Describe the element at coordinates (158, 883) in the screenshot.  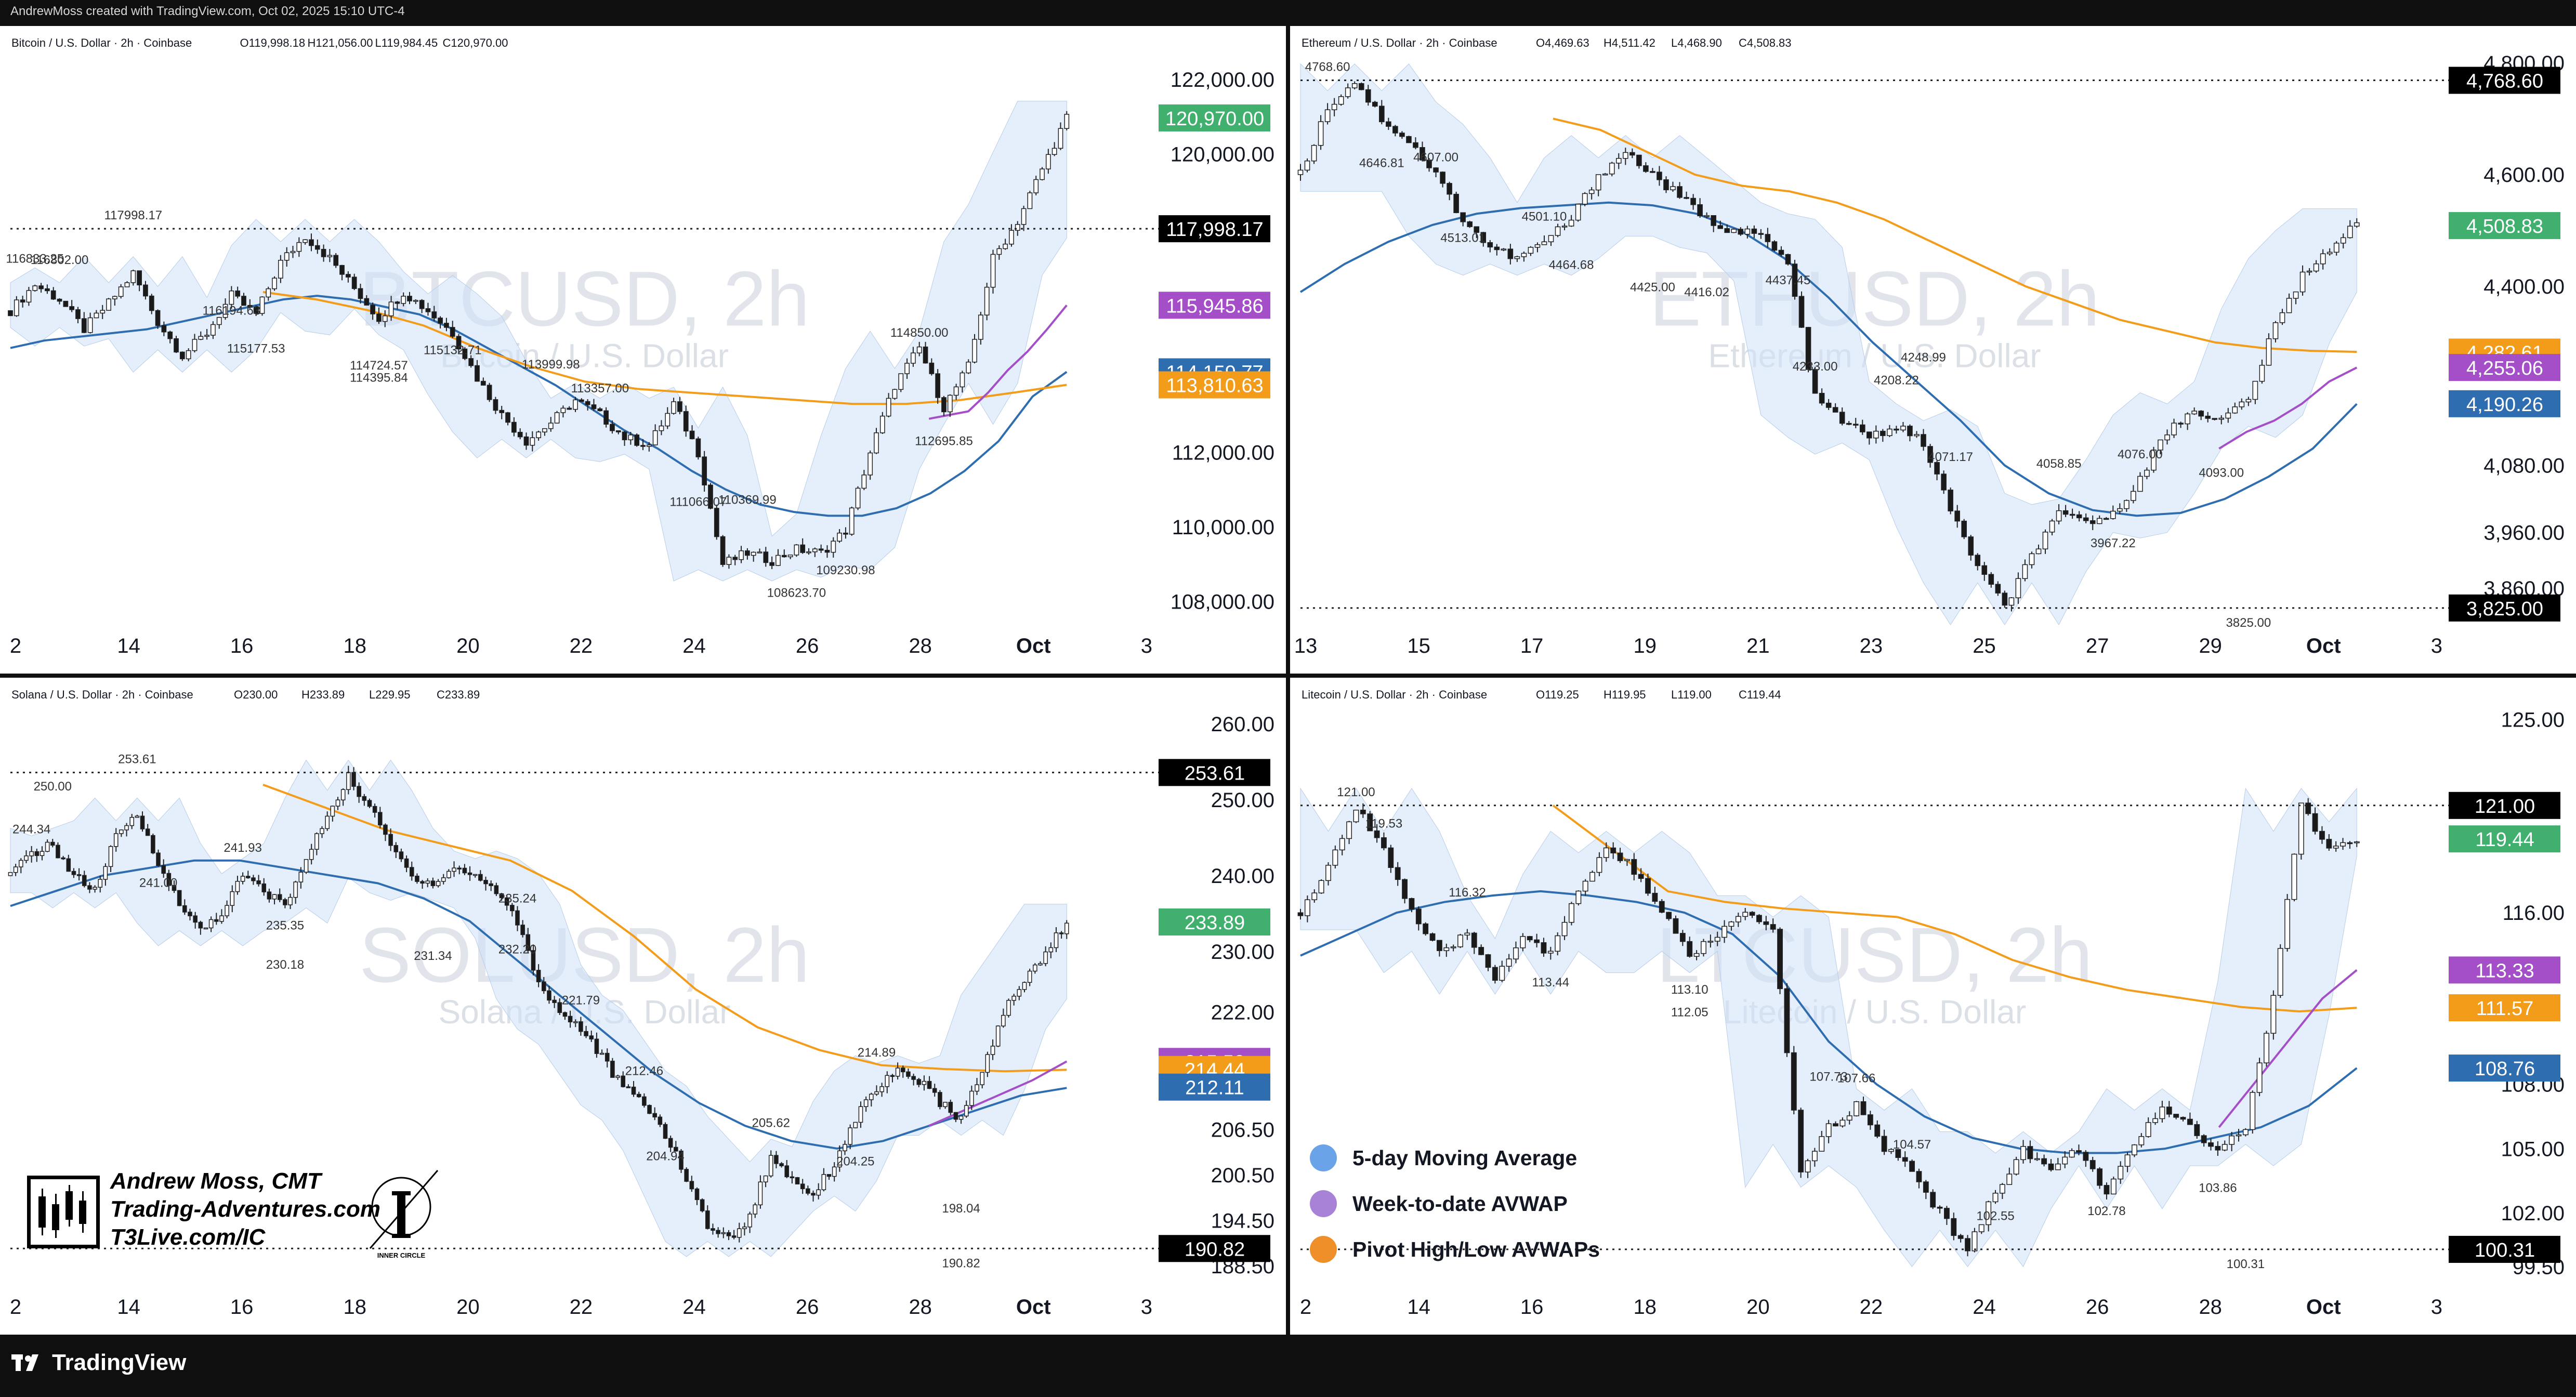
I see `pivot-label: 241.00` at that location.